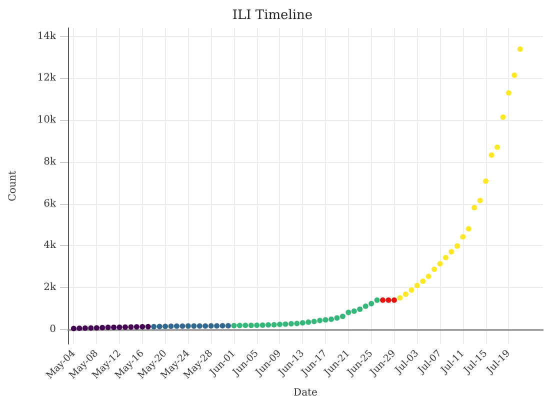 The width and height of the screenshot is (545, 403). What do you see at coordinates (272, 15) in the screenshot?
I see `chart-title: ILI Timeline` at bounding box center [272, 15].